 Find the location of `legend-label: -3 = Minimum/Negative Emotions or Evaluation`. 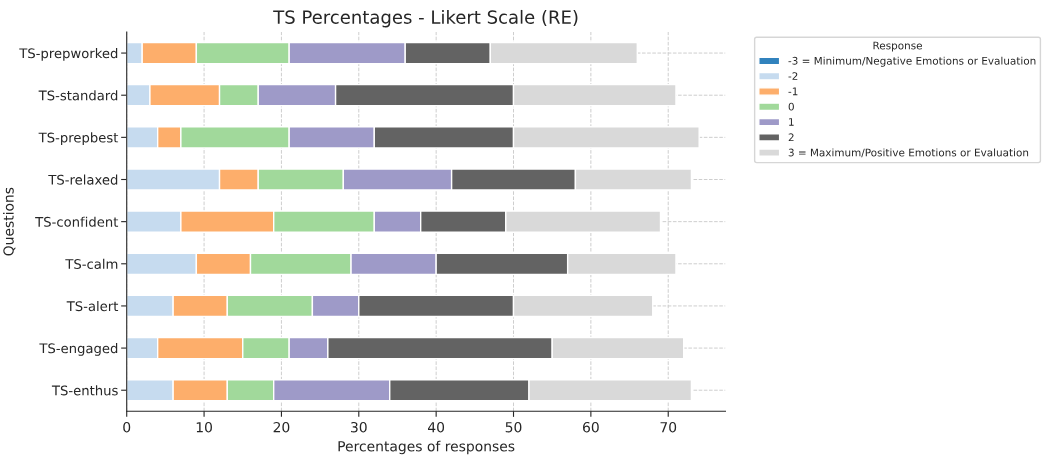

legend-label: -3 = Minimum/Negative Emotions or Evaluation is located at coordinates (912, 61).